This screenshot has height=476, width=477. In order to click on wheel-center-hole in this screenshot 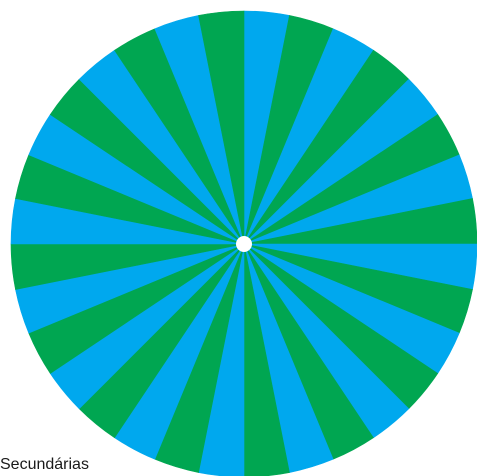, I will do `click(244, 244)`.